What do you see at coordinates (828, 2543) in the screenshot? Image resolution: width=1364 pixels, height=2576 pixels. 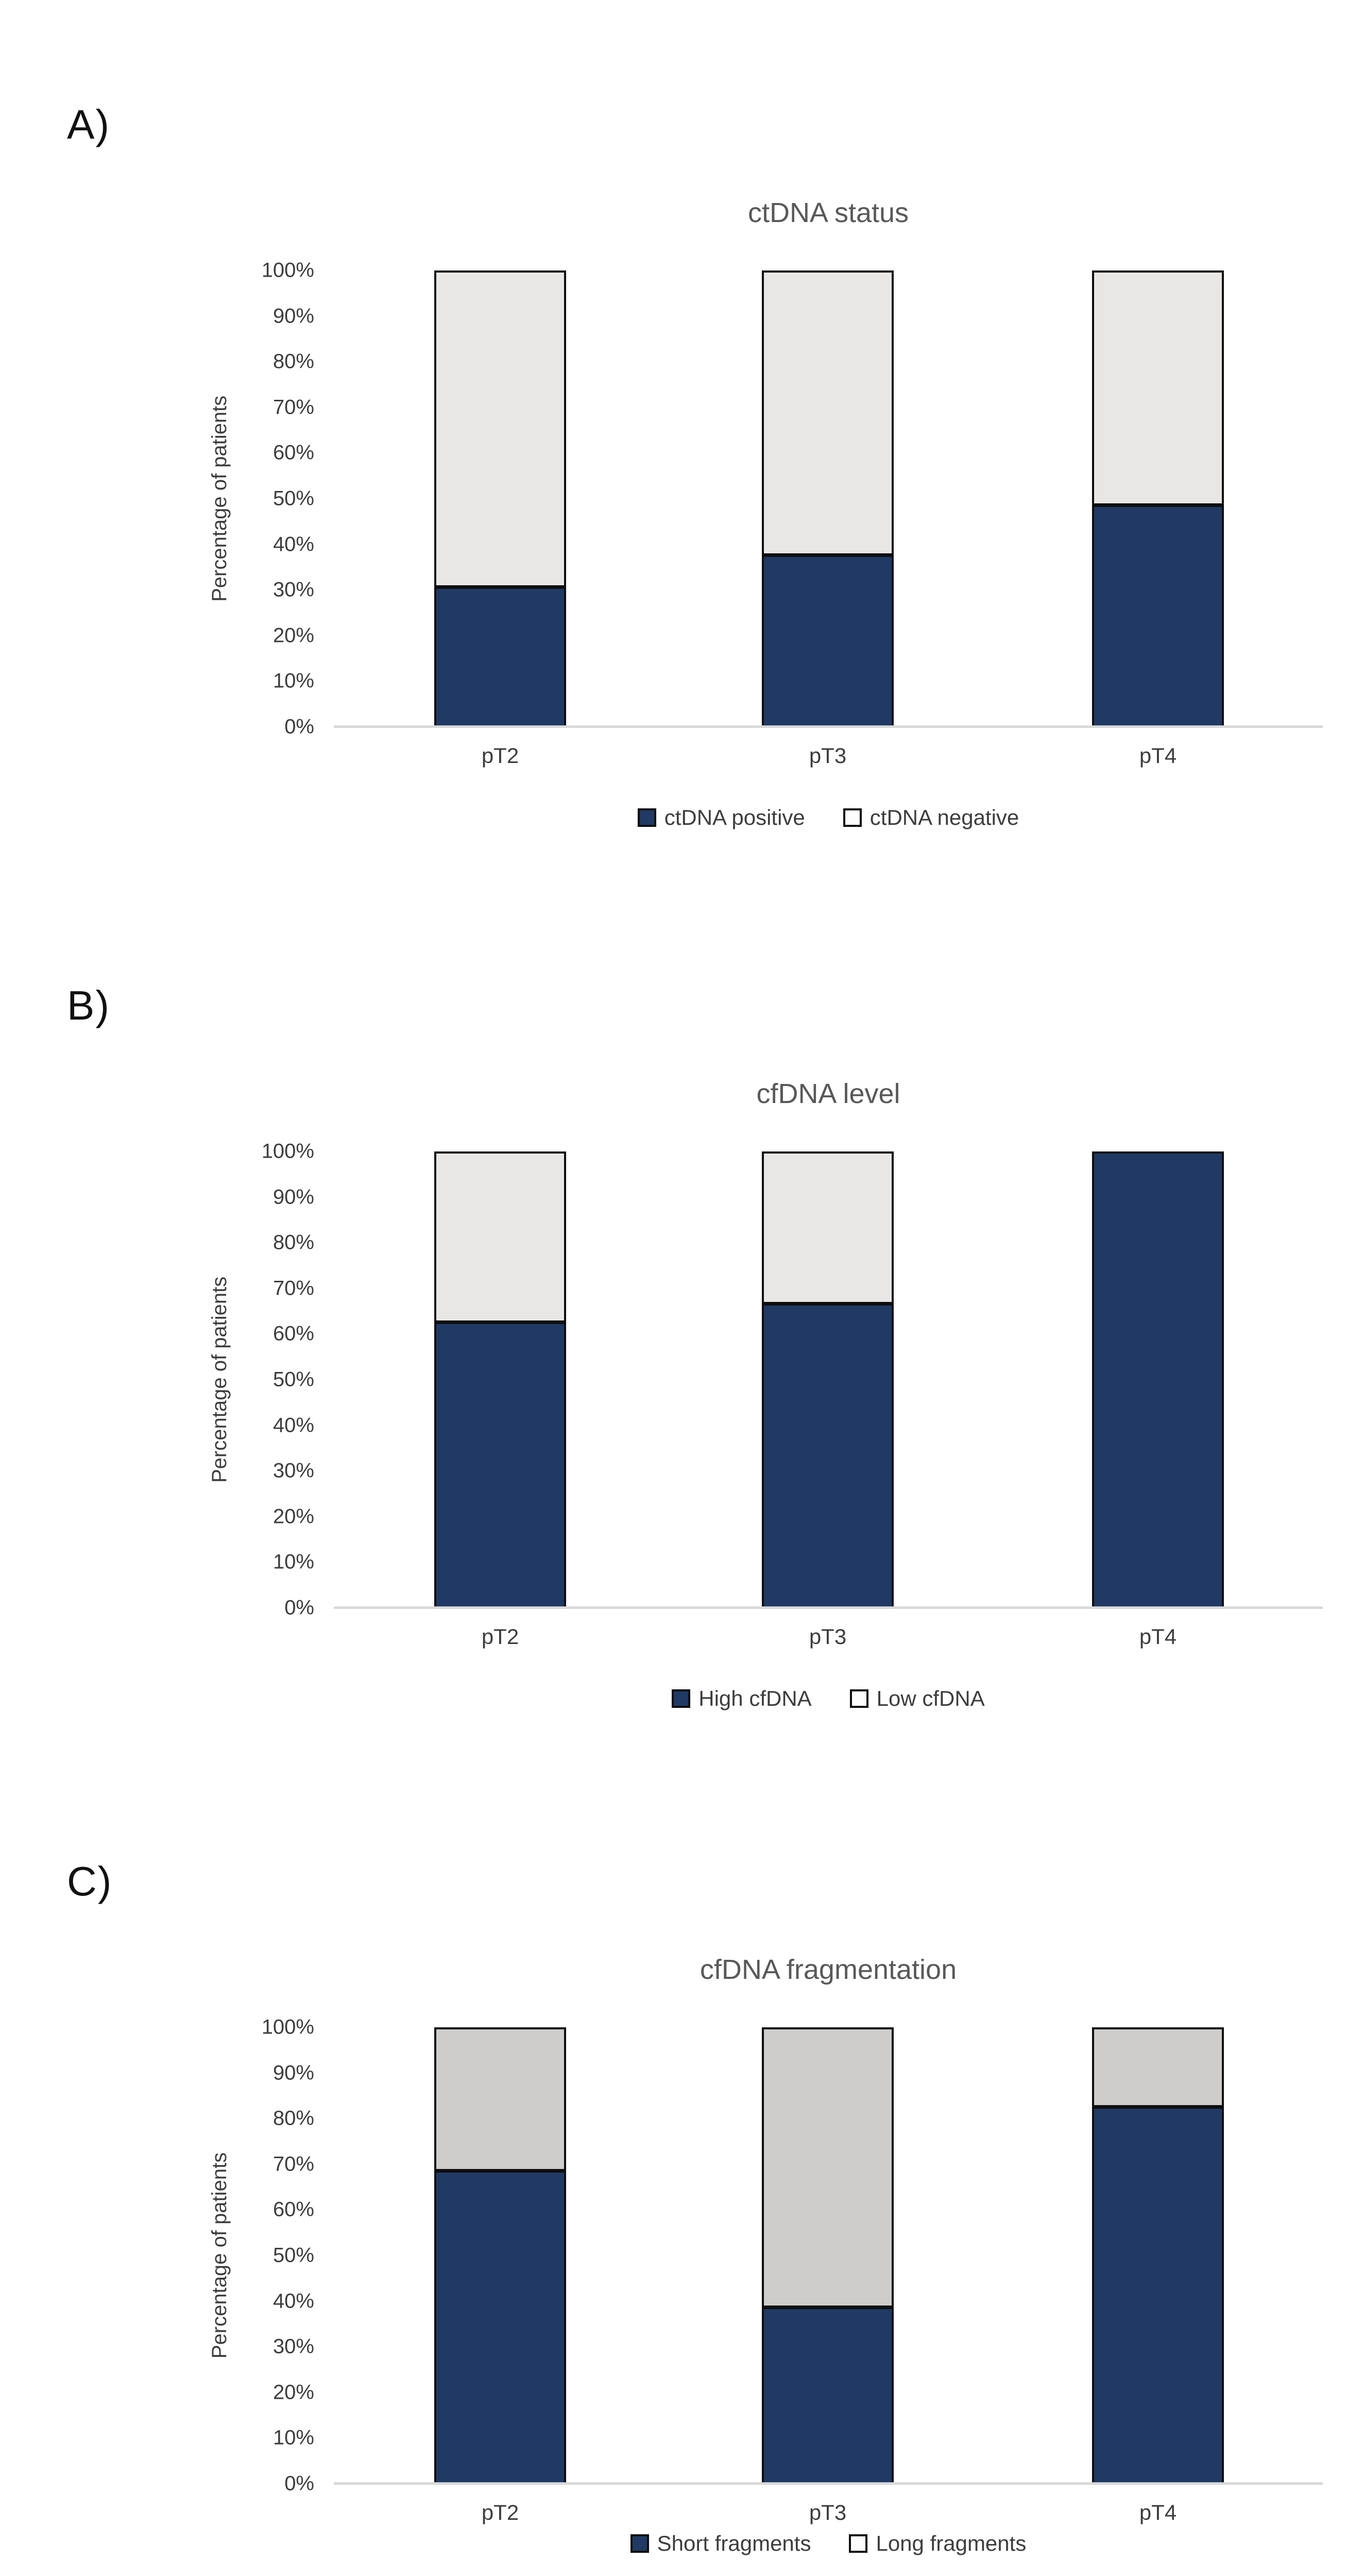 I see `legend: Short fragments Long fragments` at bounding box center [828, 2543].